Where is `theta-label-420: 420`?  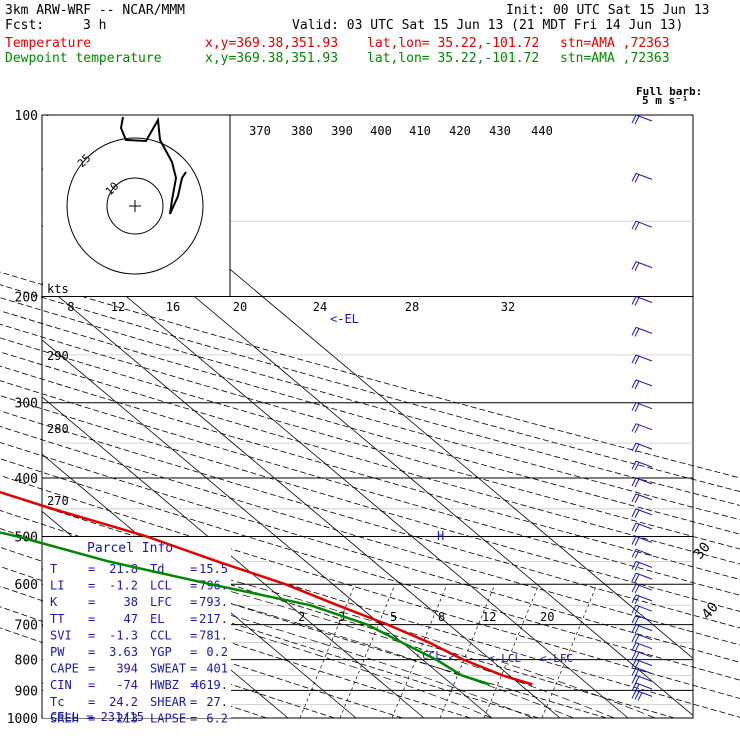
theta-label-420: 420 is located at coordinates (460, 131).